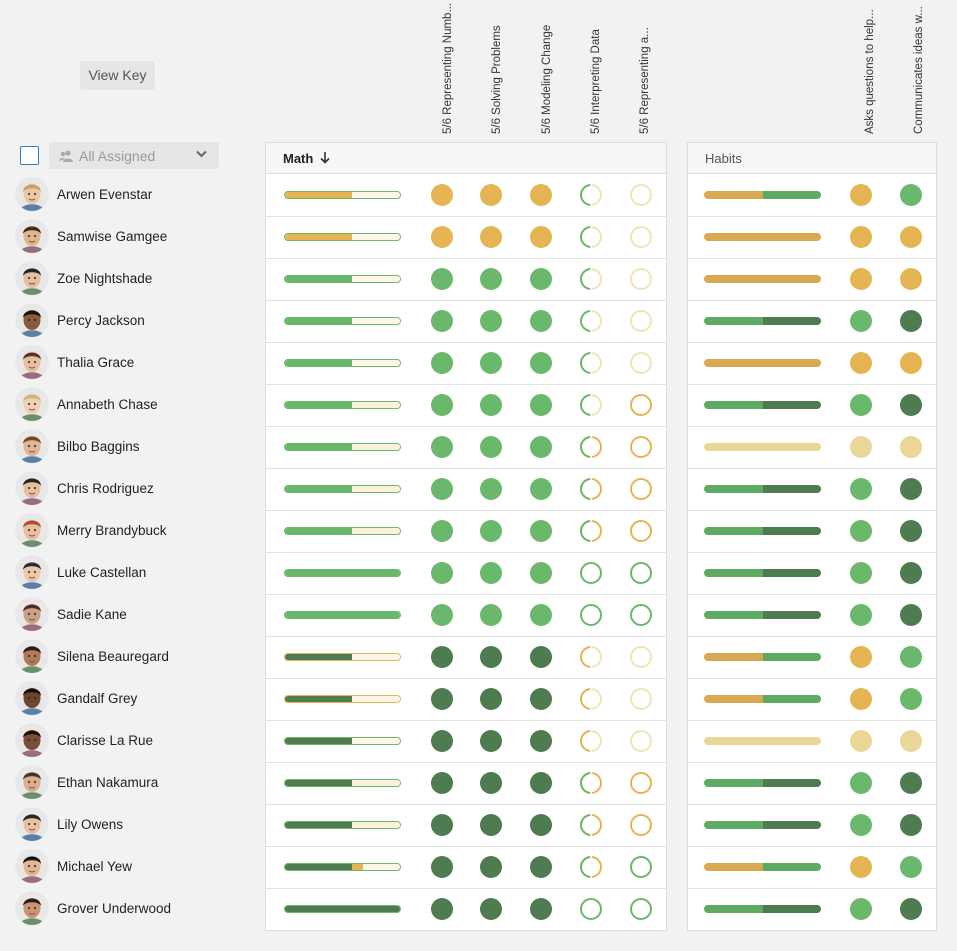 The height and width of the screenshot is (951, 957). I want to click on student-row: Gandalf Grey, so click(76, 698).